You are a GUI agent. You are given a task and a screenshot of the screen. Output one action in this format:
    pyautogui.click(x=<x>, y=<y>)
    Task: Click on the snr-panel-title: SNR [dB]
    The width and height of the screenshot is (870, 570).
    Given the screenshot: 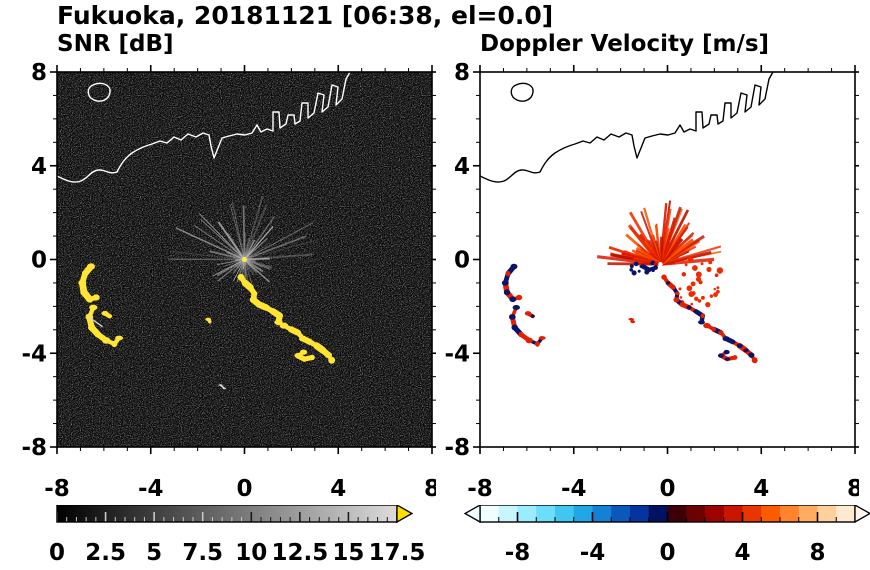 What is the action you would take?
    pyautogui.click(x=115, y=44)
    